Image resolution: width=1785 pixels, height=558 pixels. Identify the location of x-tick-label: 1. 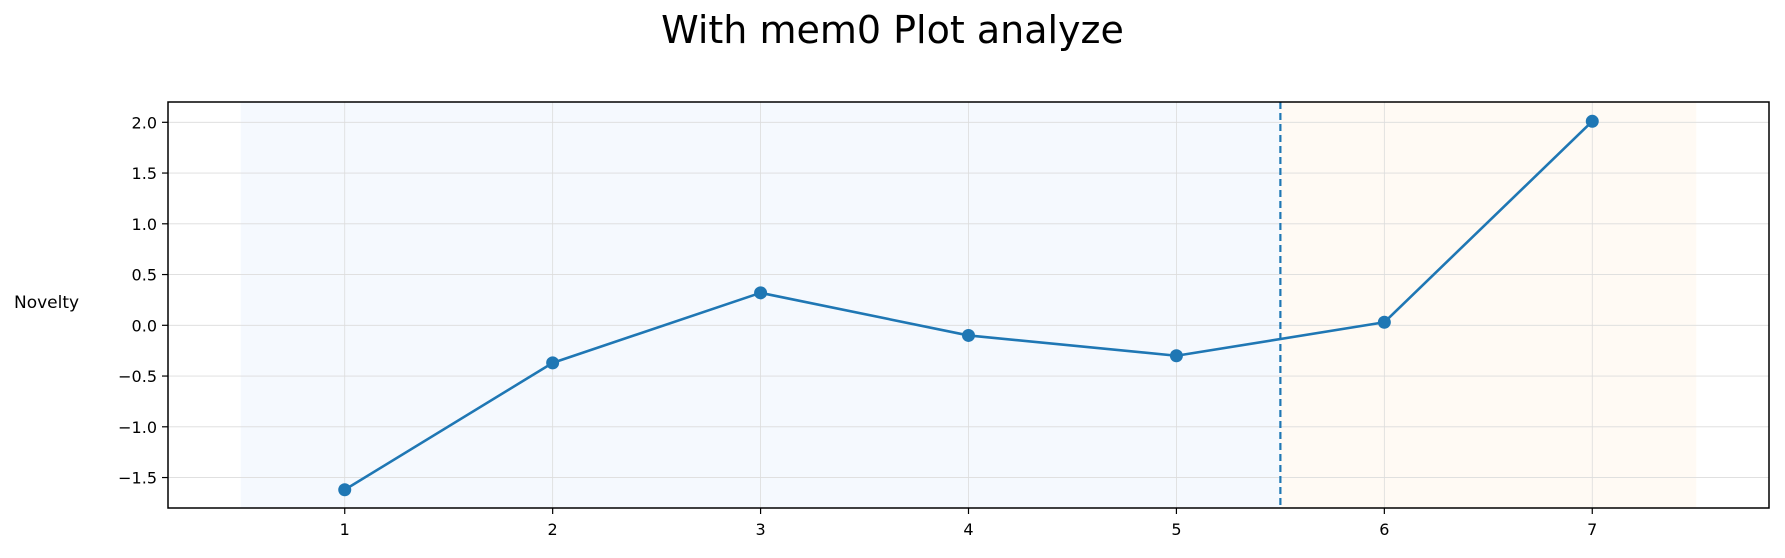
(345, 529).